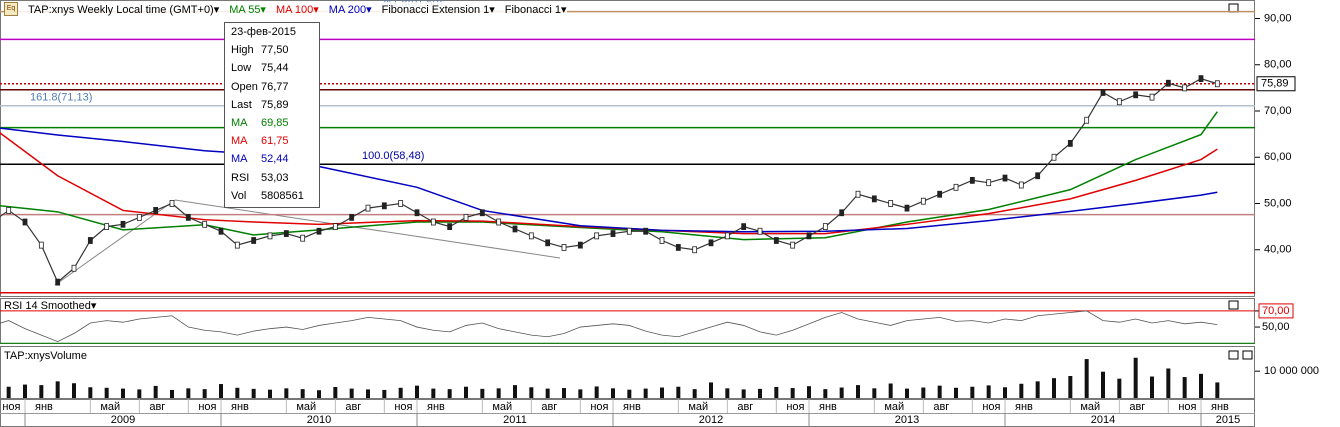 This screenshot has height=427, width=1340. Describe the element at coordinates (1291, 371) in the screenshot. I see `y-tick-label: 10 000 000` at that location.